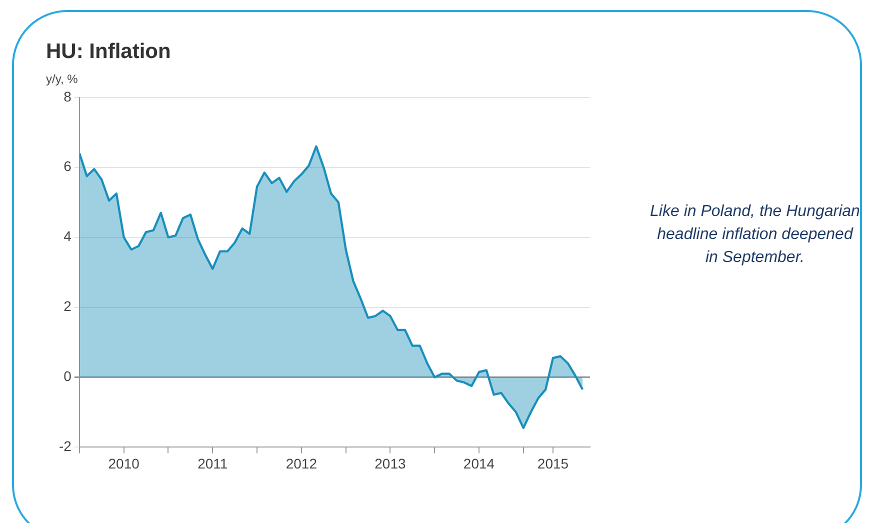  I want to click on y-tick-label: 4, so click(68, 236).